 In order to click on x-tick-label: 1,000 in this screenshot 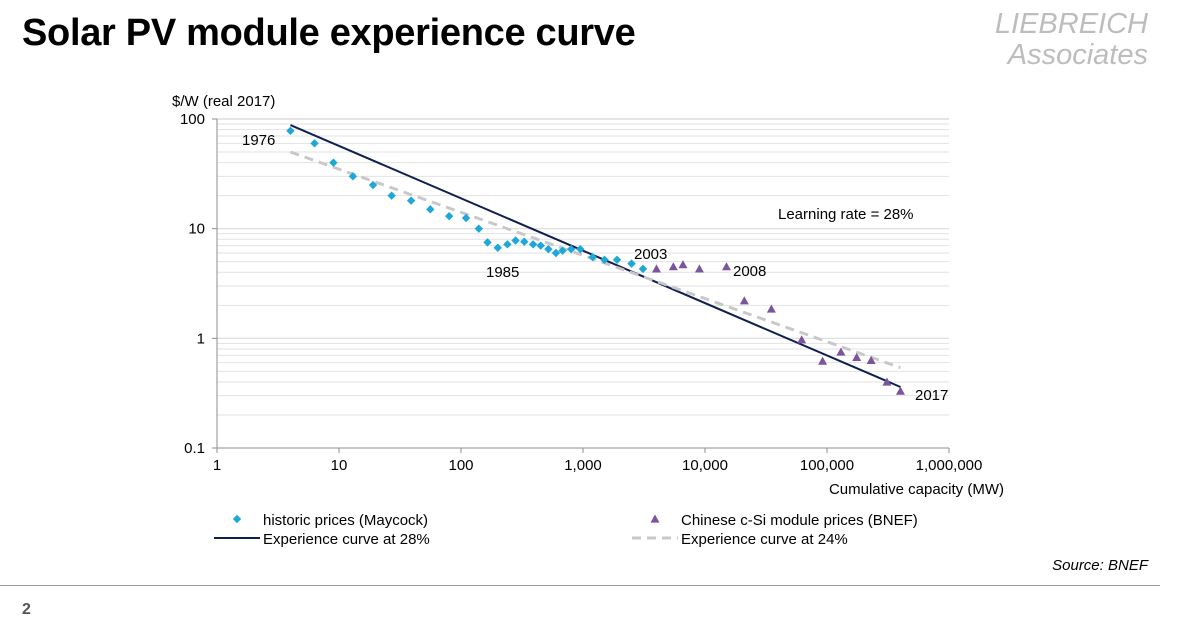, I will do `click(583, 465)`.